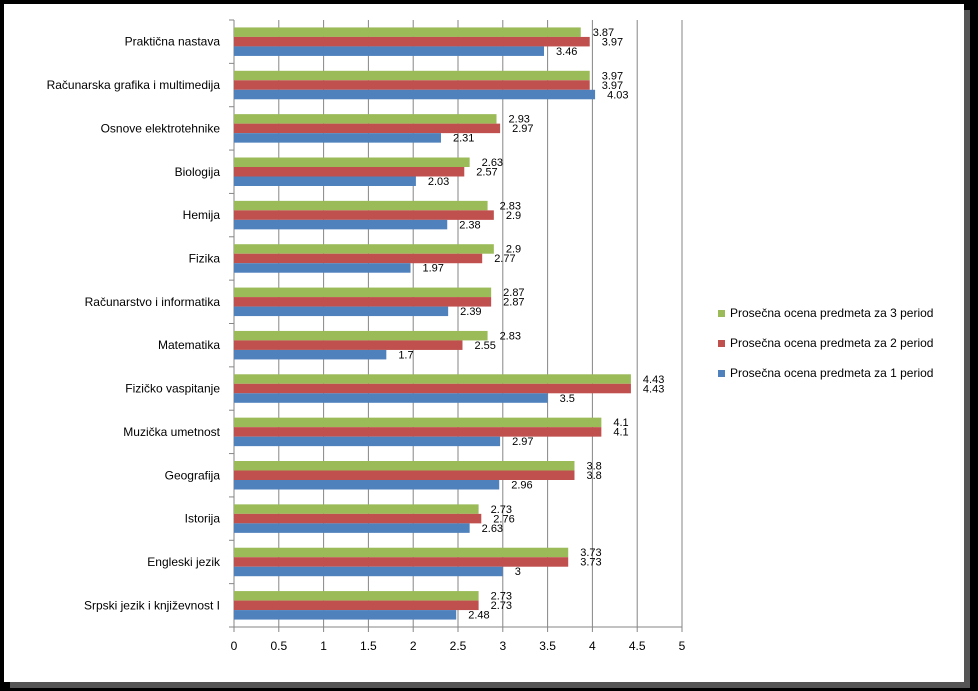 The width and height of the screenshot is (978, 691). What do you see at coordinates (202, 215) in the screenshot?
I see `category-label: Hemija` at bounding box center [202, 215].